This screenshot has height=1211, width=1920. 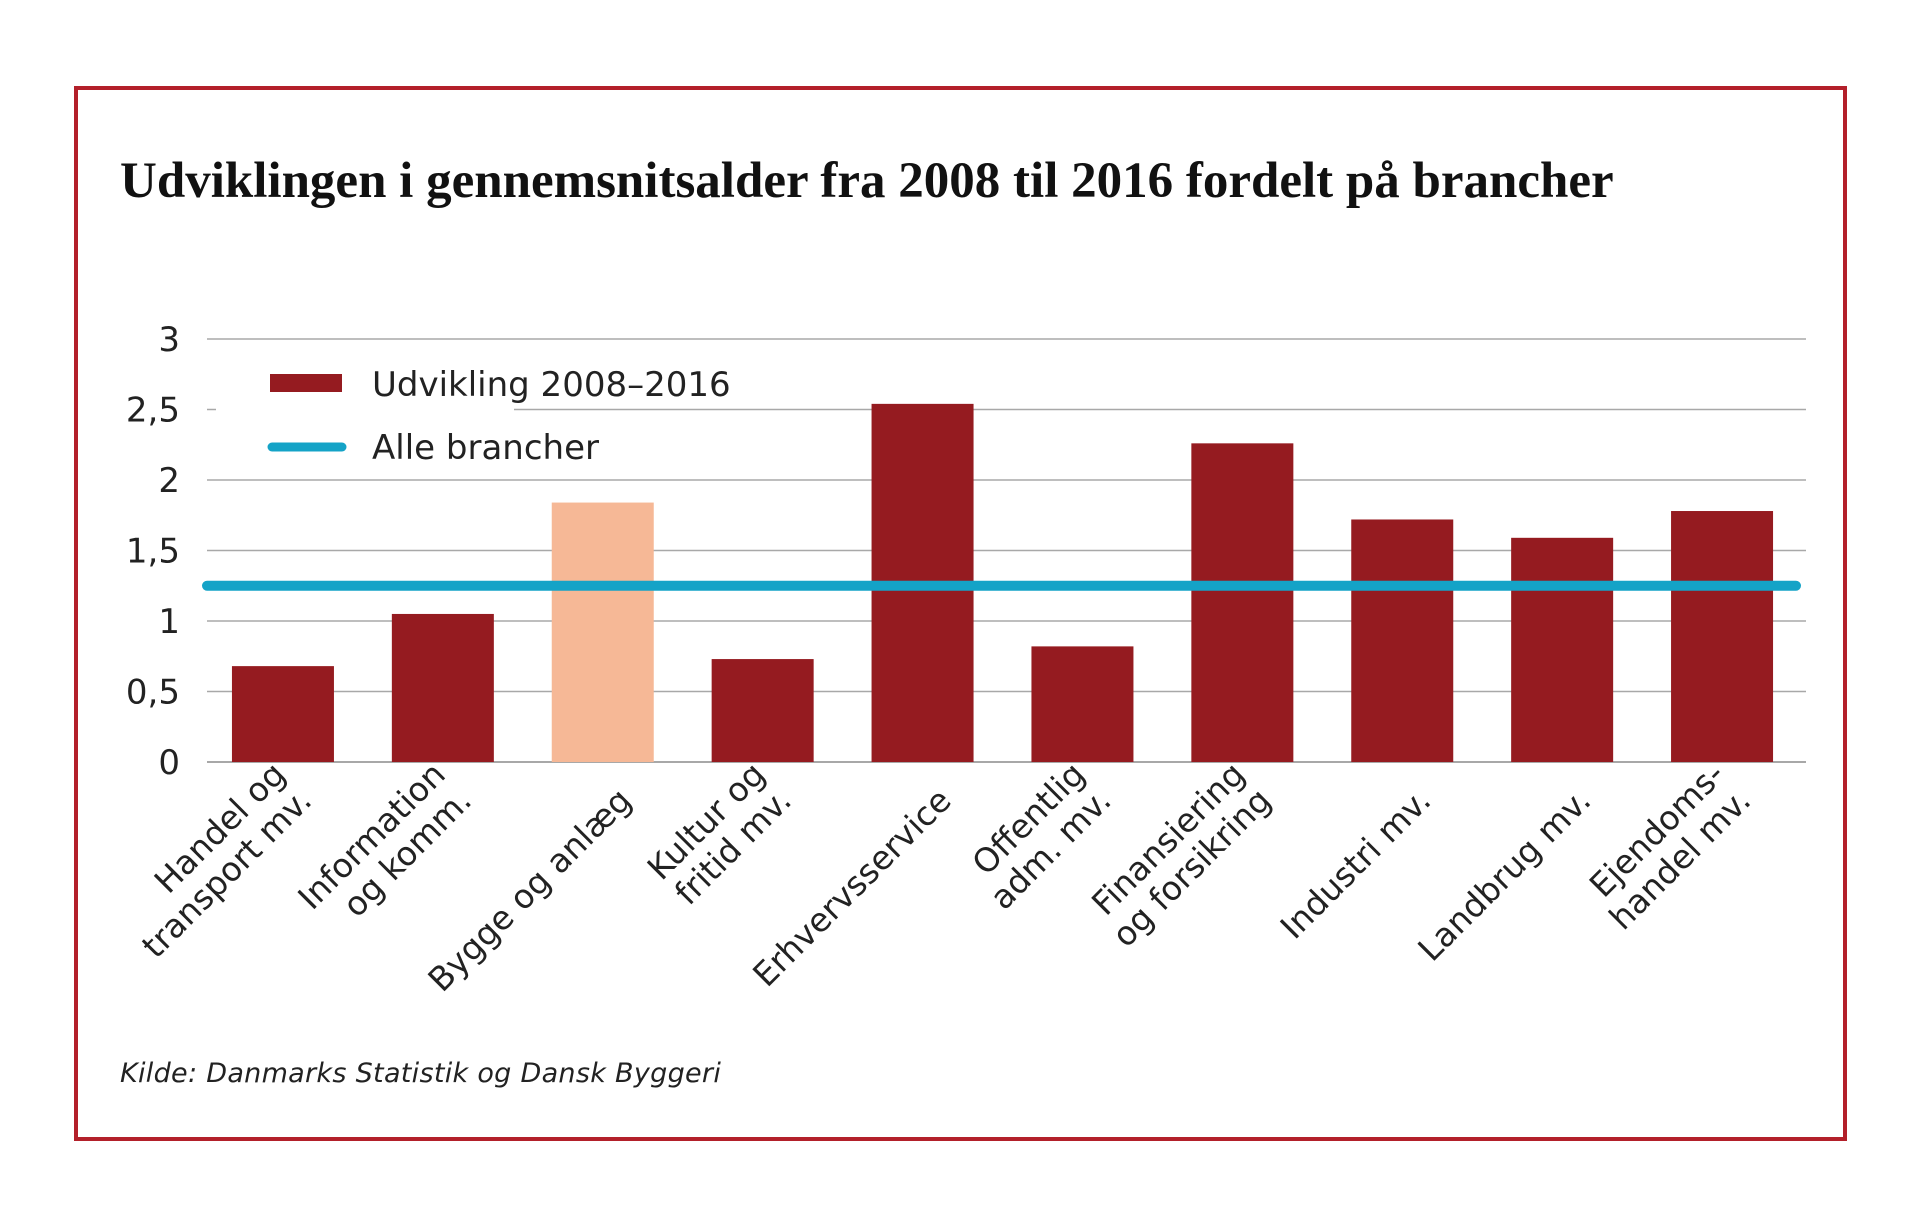 What do you see at coordinates (169, 763) in the screenshot?
I see `y-tick-label: 0` at bounding box center [169, 763].